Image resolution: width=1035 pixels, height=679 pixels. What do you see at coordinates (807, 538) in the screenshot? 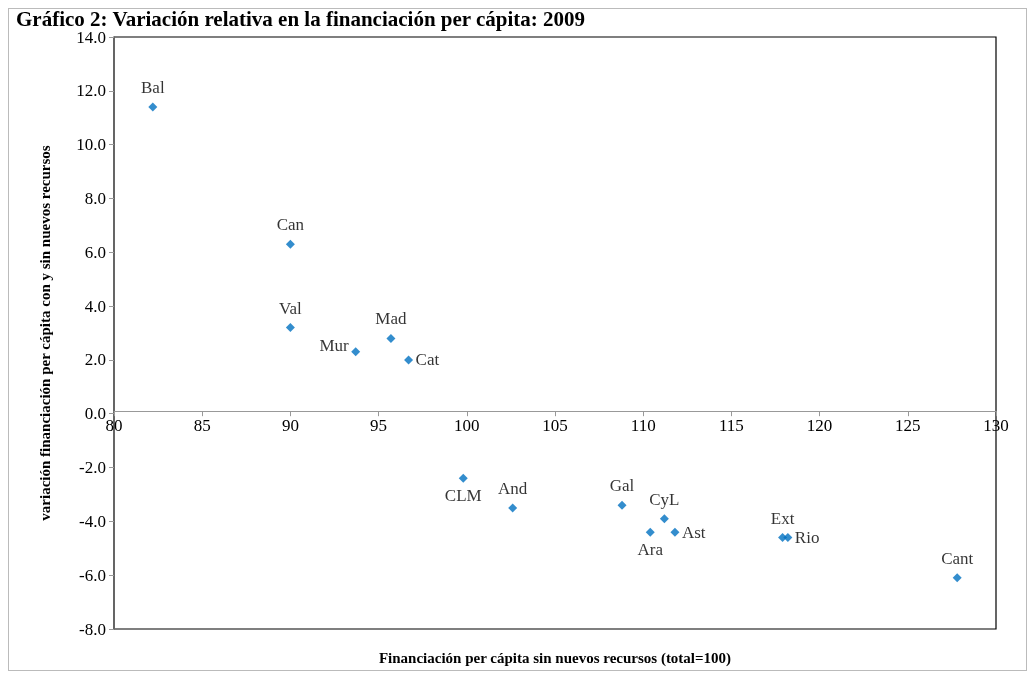
I see `annotation: Rio` at bounding box center [807, 538].